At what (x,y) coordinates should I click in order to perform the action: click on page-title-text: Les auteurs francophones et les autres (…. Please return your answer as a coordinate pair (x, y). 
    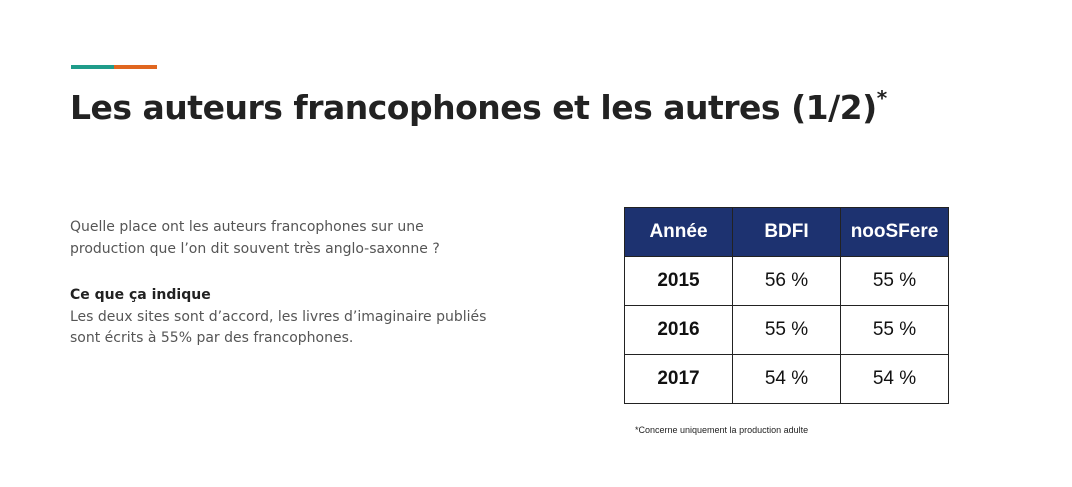
    Looking at the image, I should click on (473, 107).